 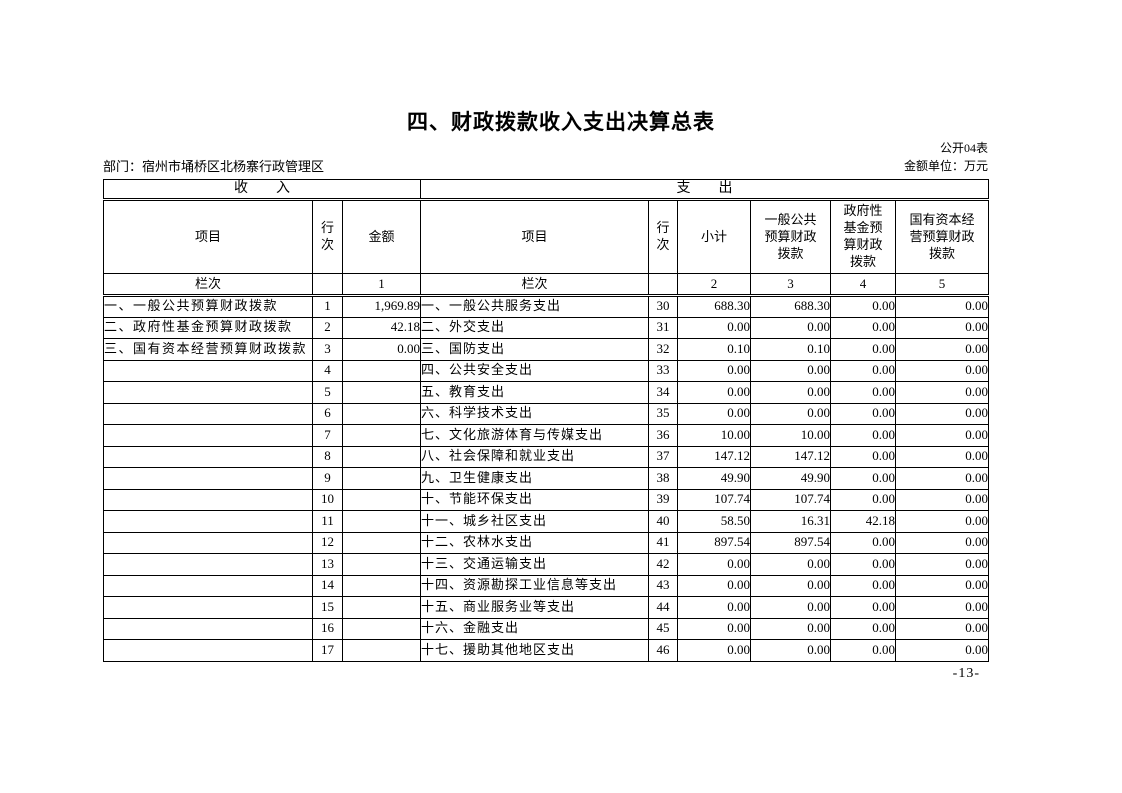 What do you see at coordinates (663, 478) in the screenshot?
I see `expense-line-cell: 38` at bounding box center [663, 478].